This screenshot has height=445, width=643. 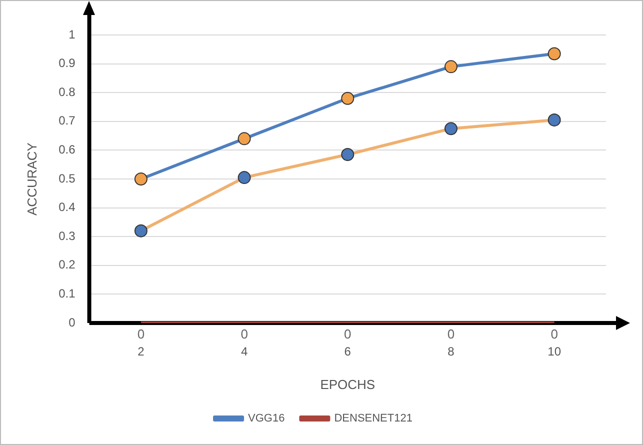 What do you see at coordinates (67, 235) in the screenshot?
I see `y-tick-label: 0.3` at bounding box center [67, 235].